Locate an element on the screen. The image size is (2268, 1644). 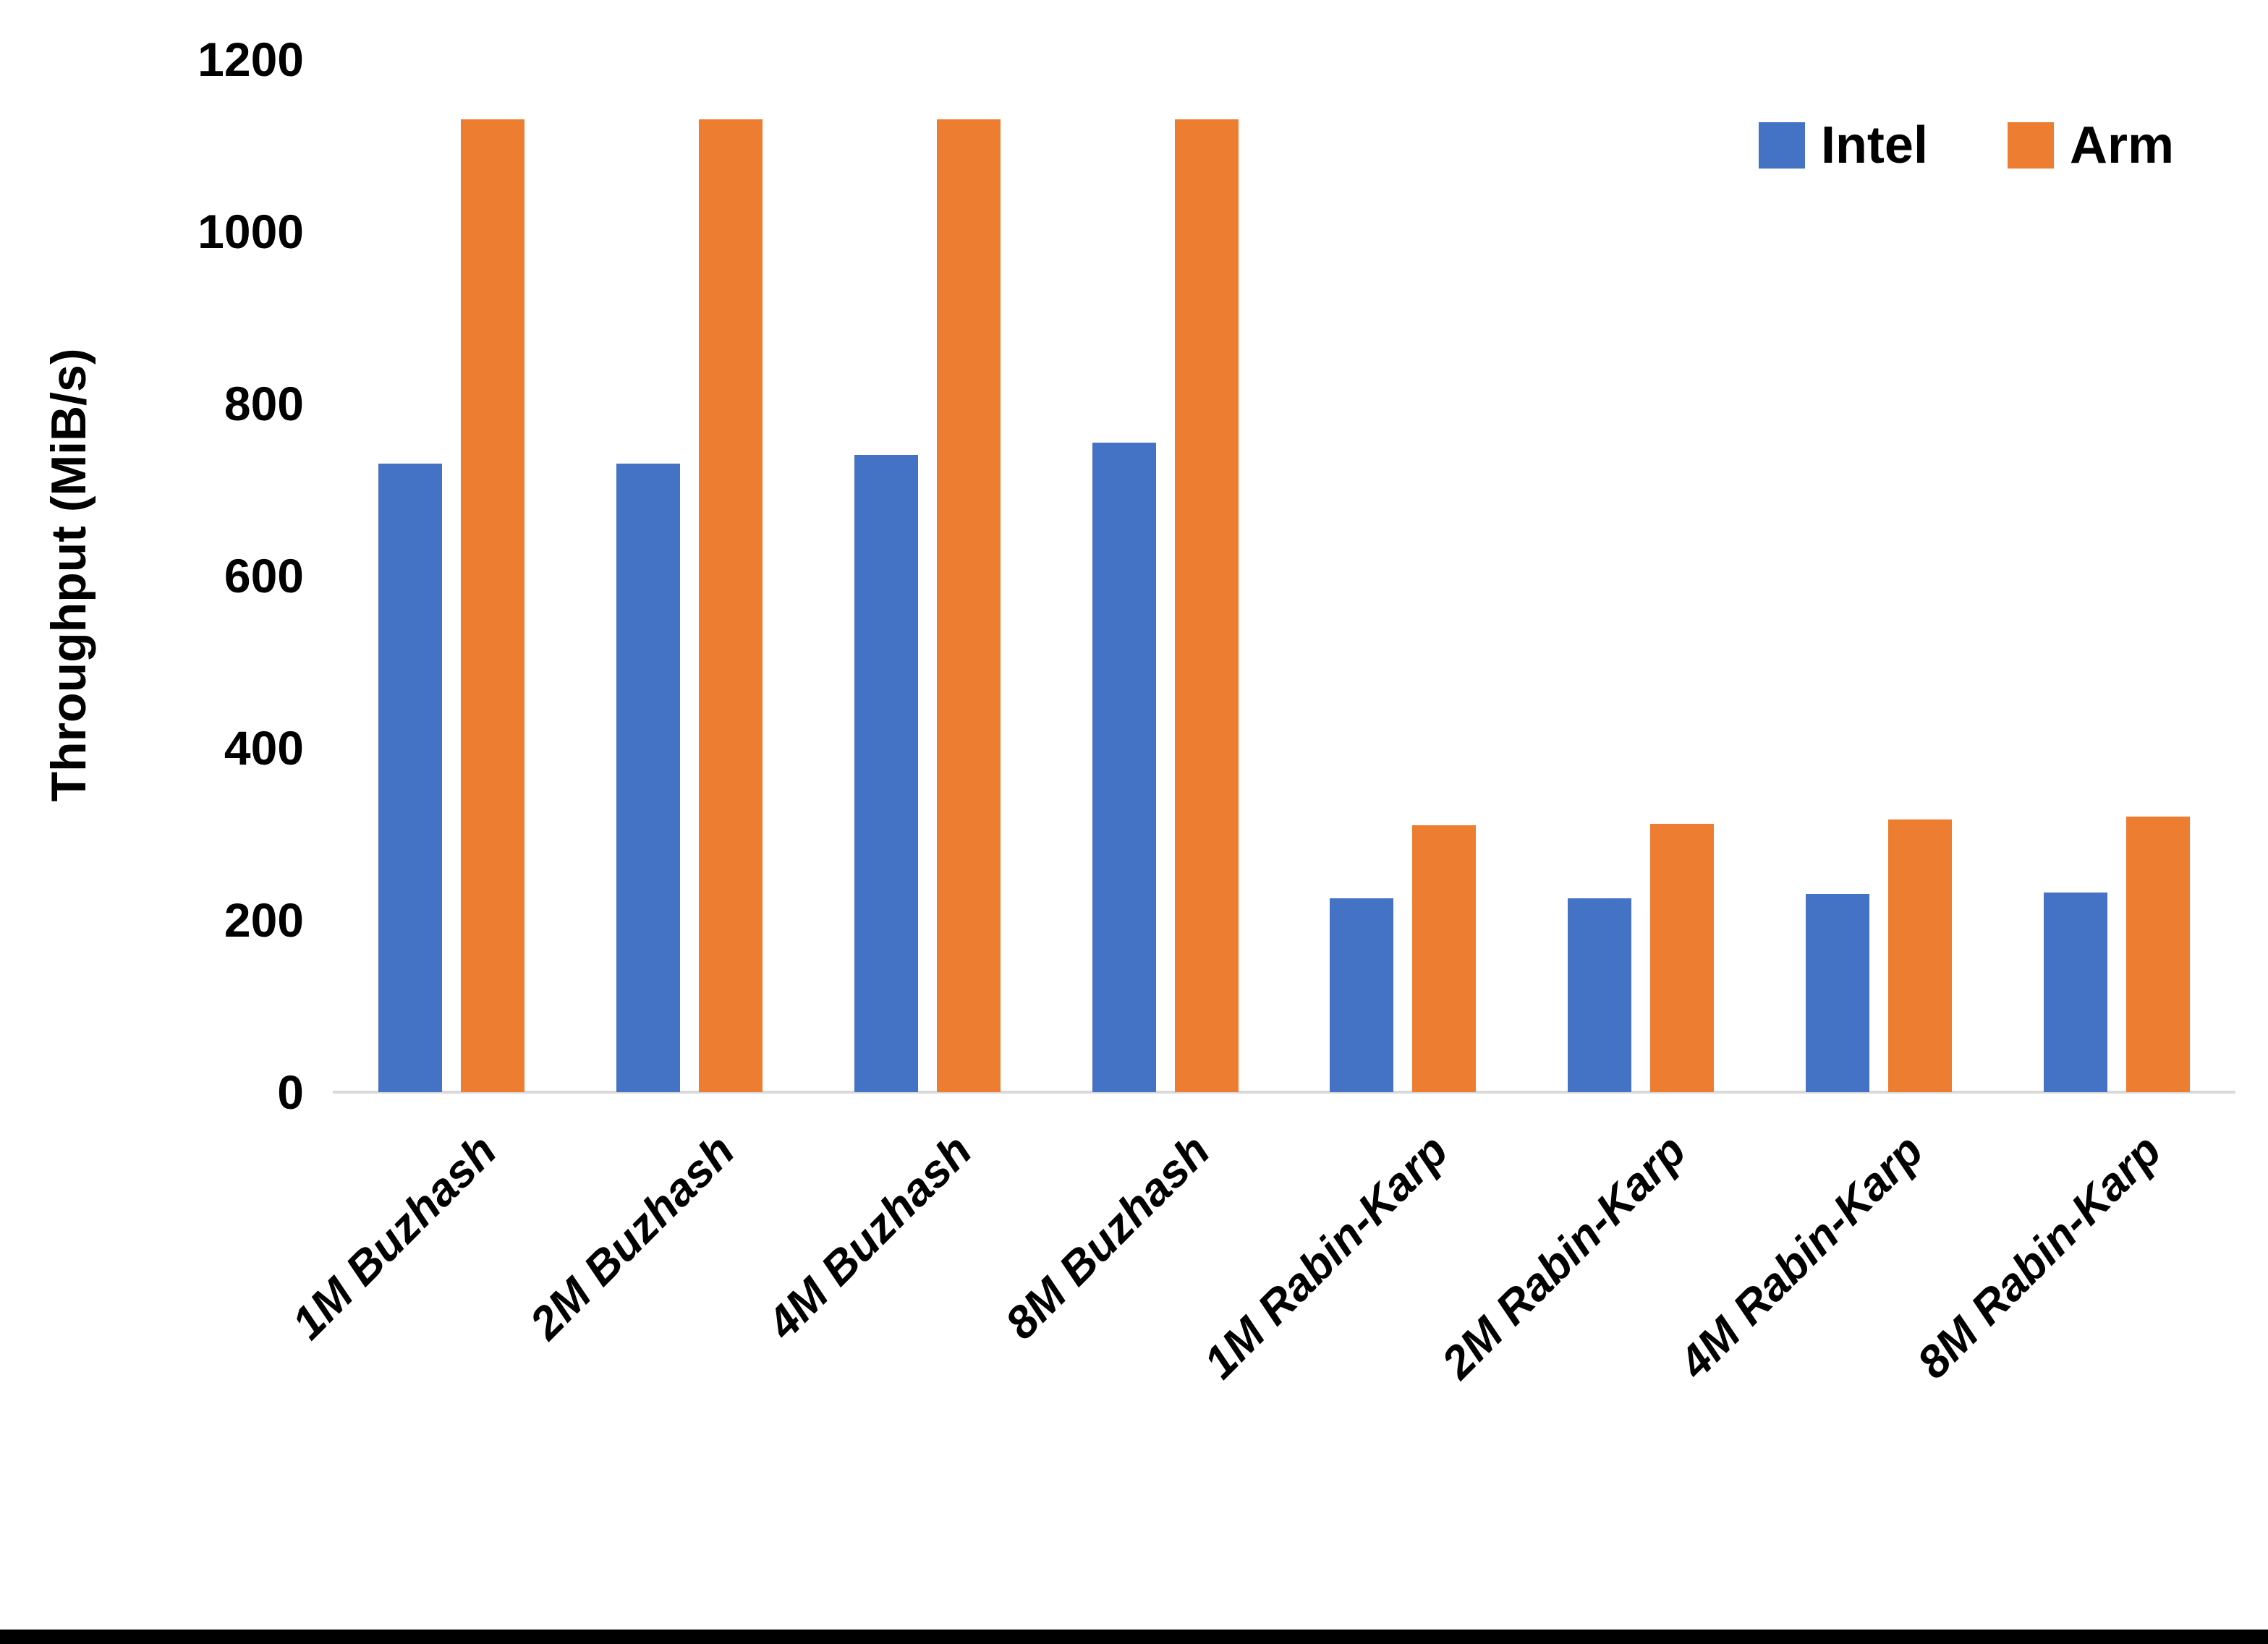
y-tick-label: 400 is located at coordinates (264, 748).